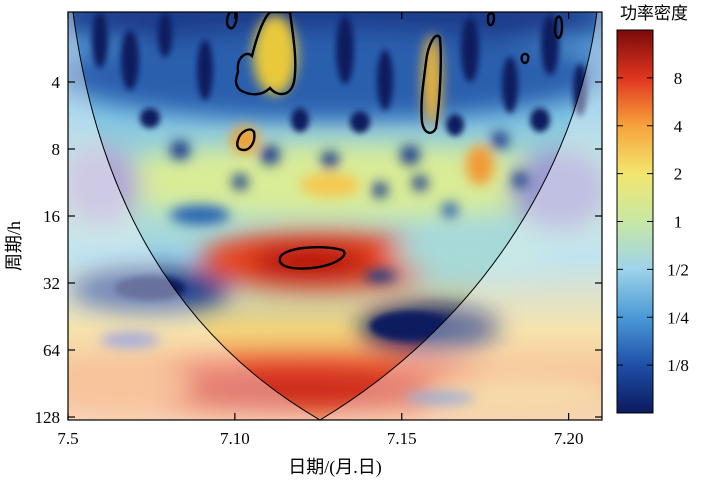  Describe the element at coordinates (67, 438) in the screenshot. I see `x-tick-label: 7.5` at that location.